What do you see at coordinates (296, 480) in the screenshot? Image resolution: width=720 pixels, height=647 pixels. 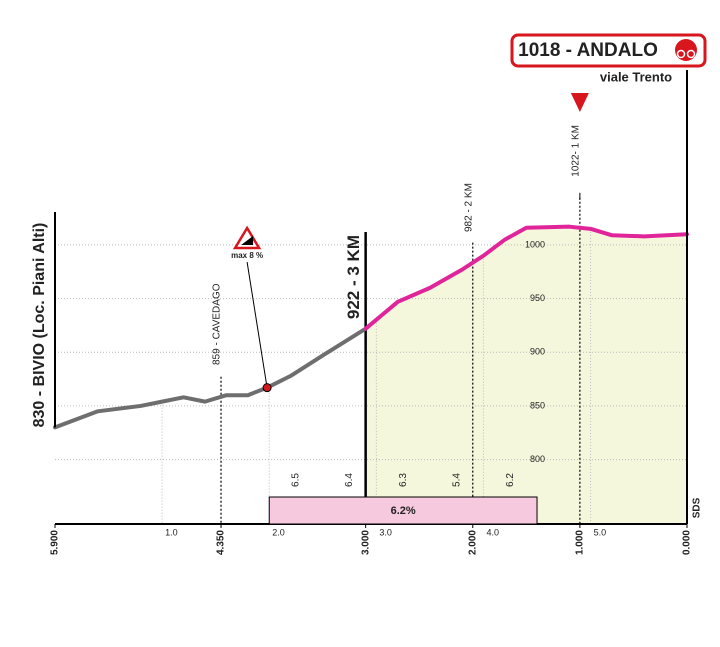 I see `segment-gradient: 6.5` at bounding box center [296, 480].